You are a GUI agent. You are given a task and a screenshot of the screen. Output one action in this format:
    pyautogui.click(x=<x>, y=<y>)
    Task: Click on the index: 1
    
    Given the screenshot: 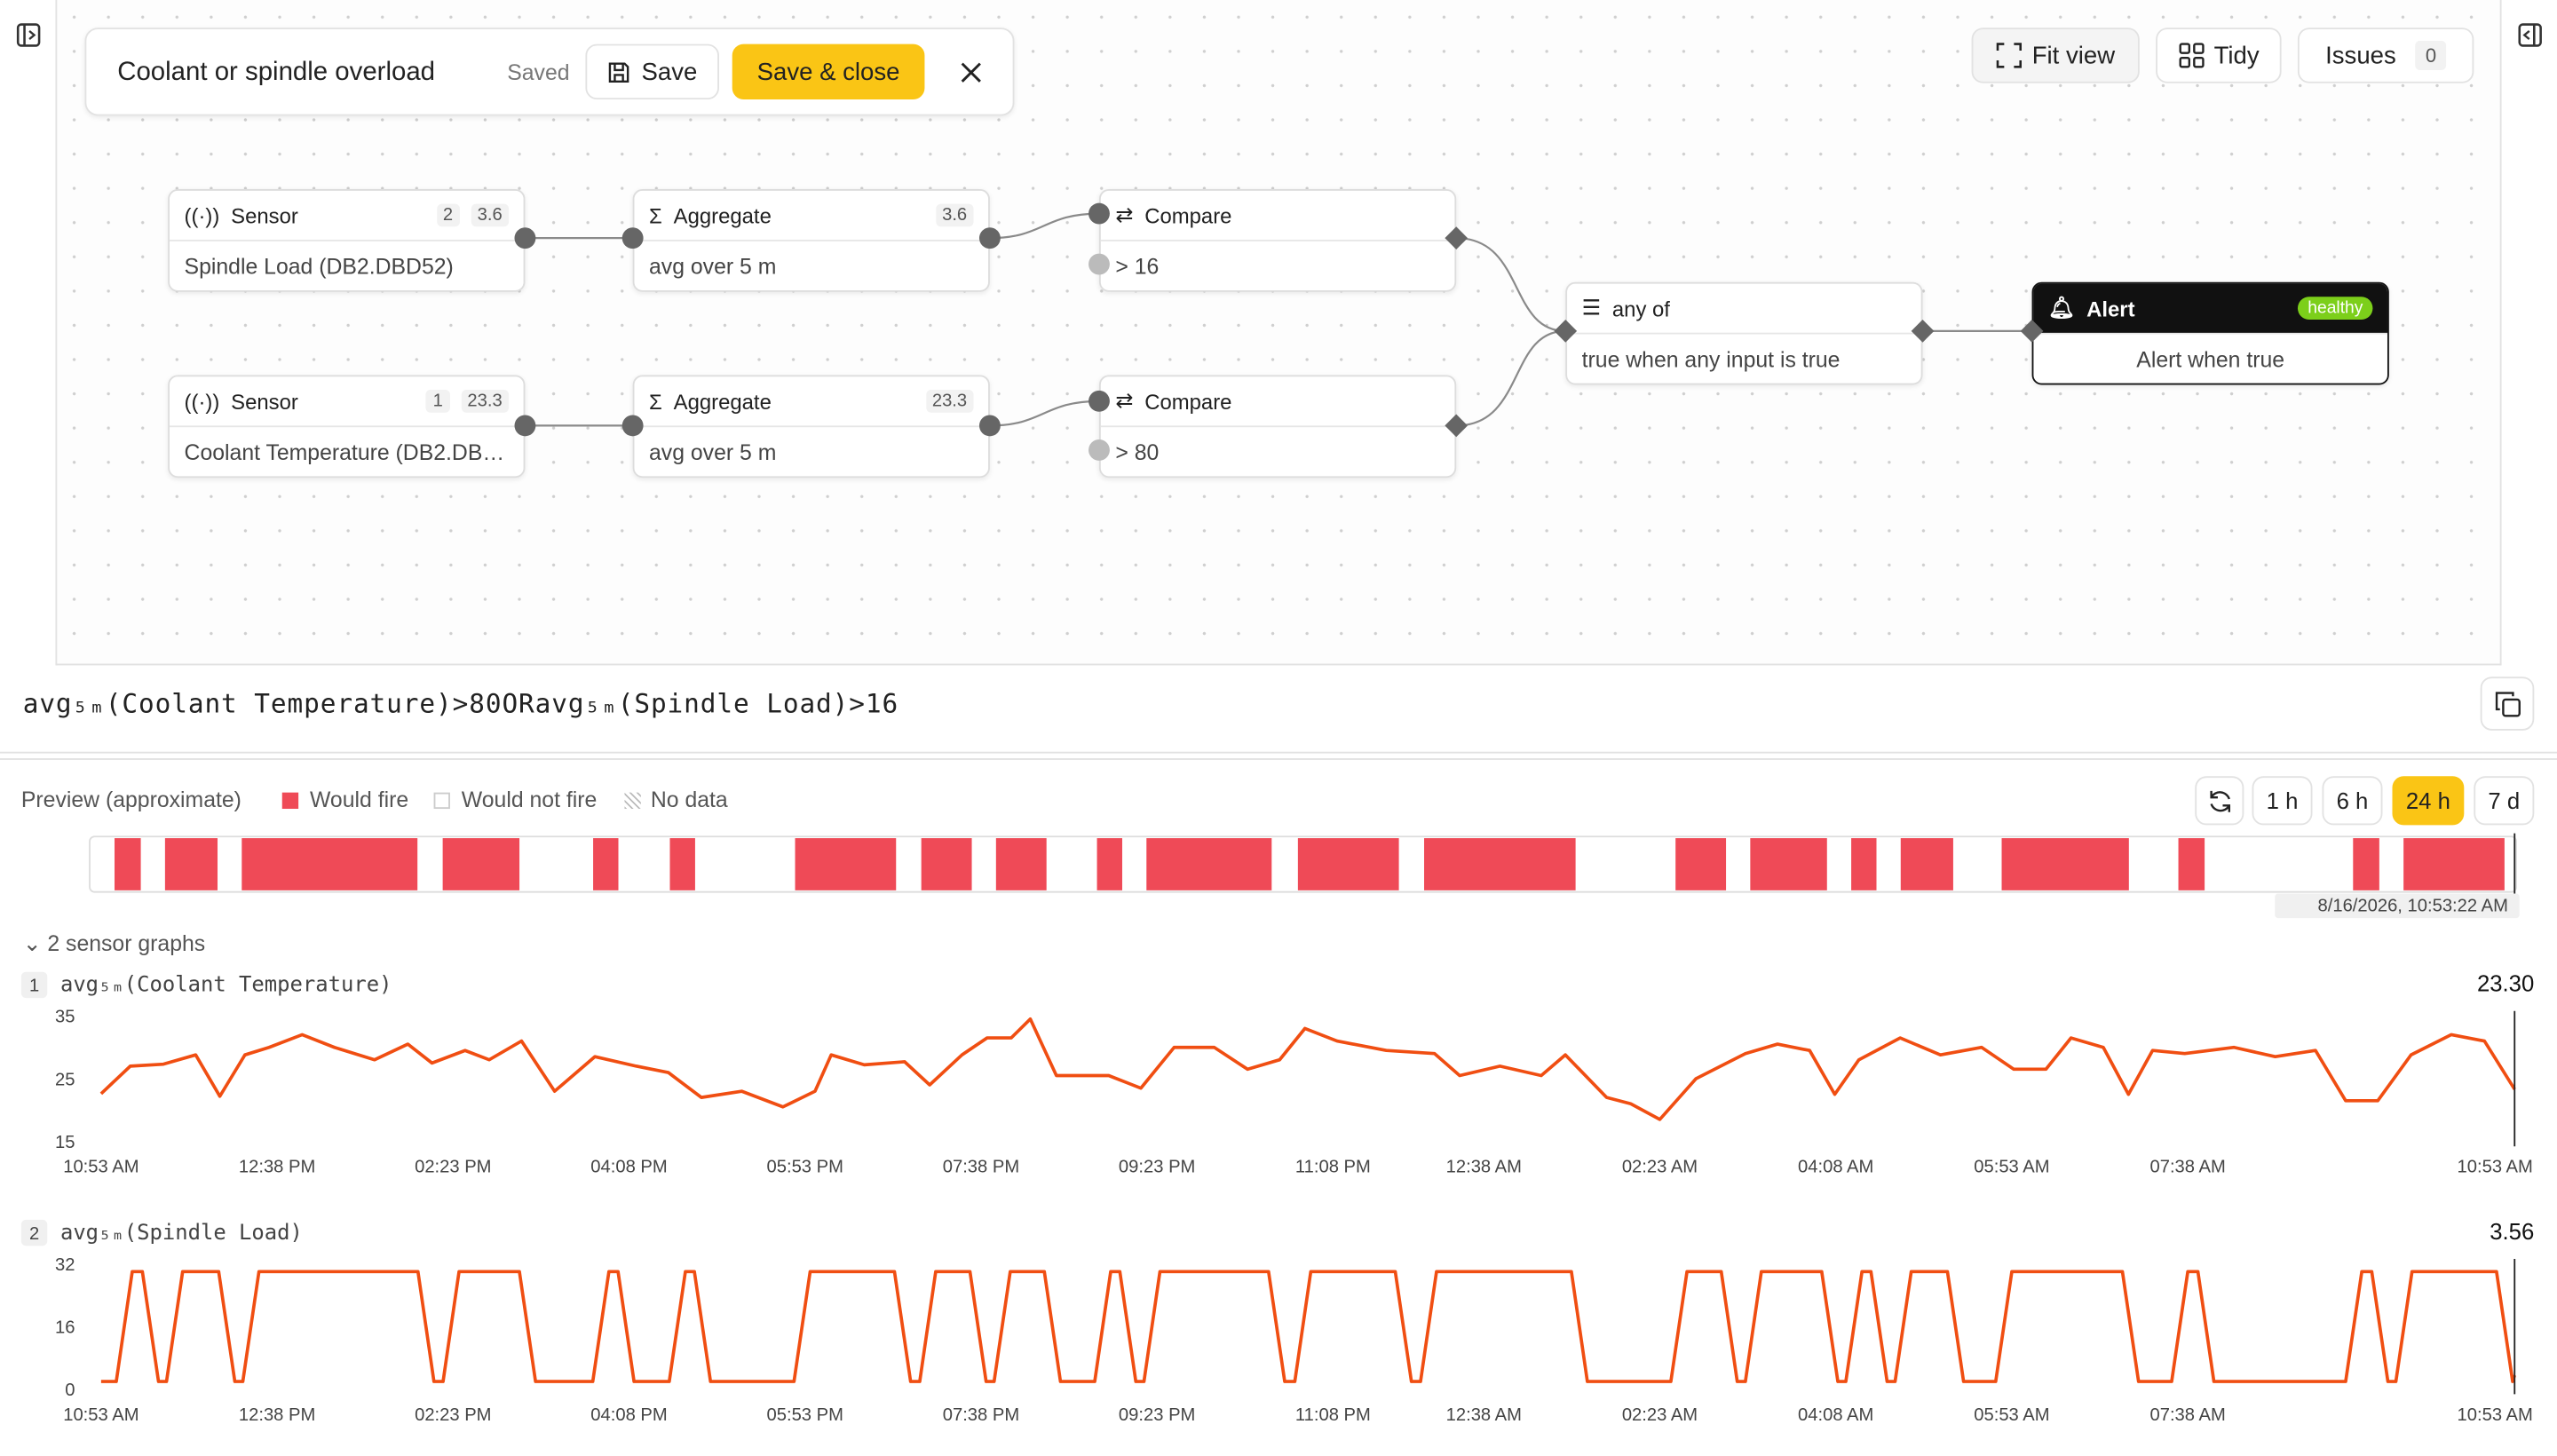 What is the action you would take?
    pyautogui.click(x=34, y=987)
    